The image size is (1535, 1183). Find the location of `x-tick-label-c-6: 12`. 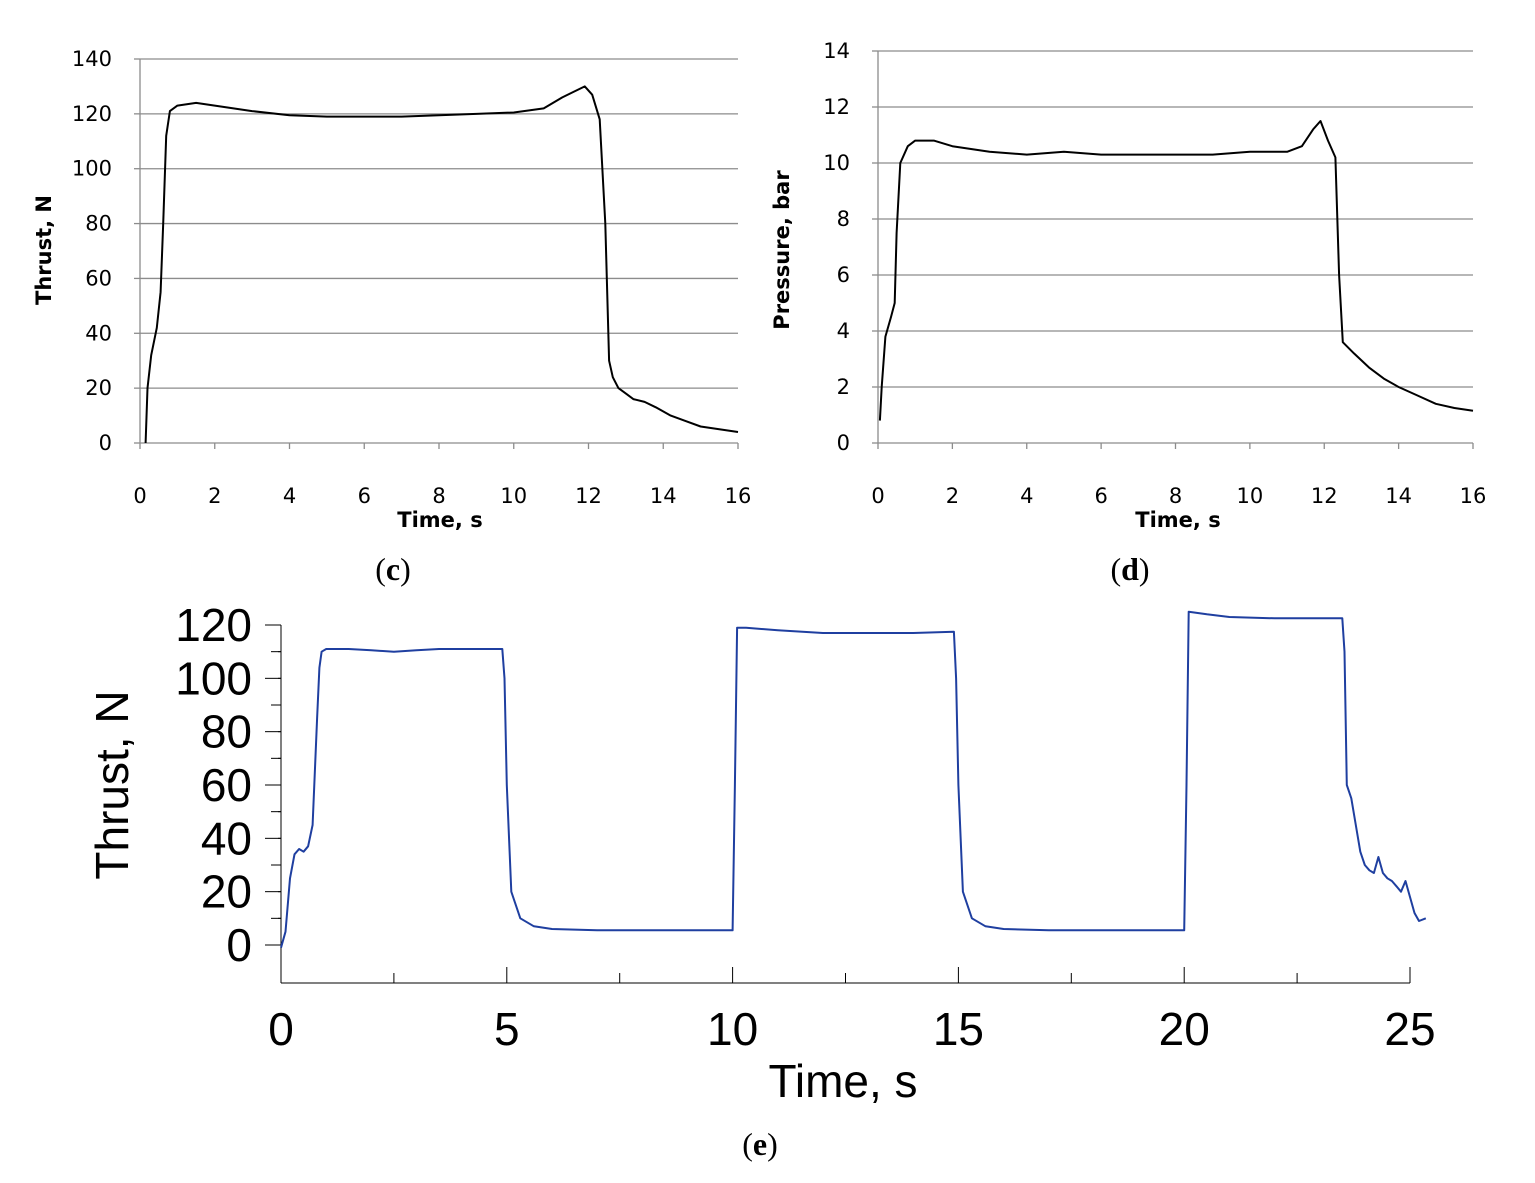

x-tick-label-c-6: 12 is located at coordinates (588, 496).